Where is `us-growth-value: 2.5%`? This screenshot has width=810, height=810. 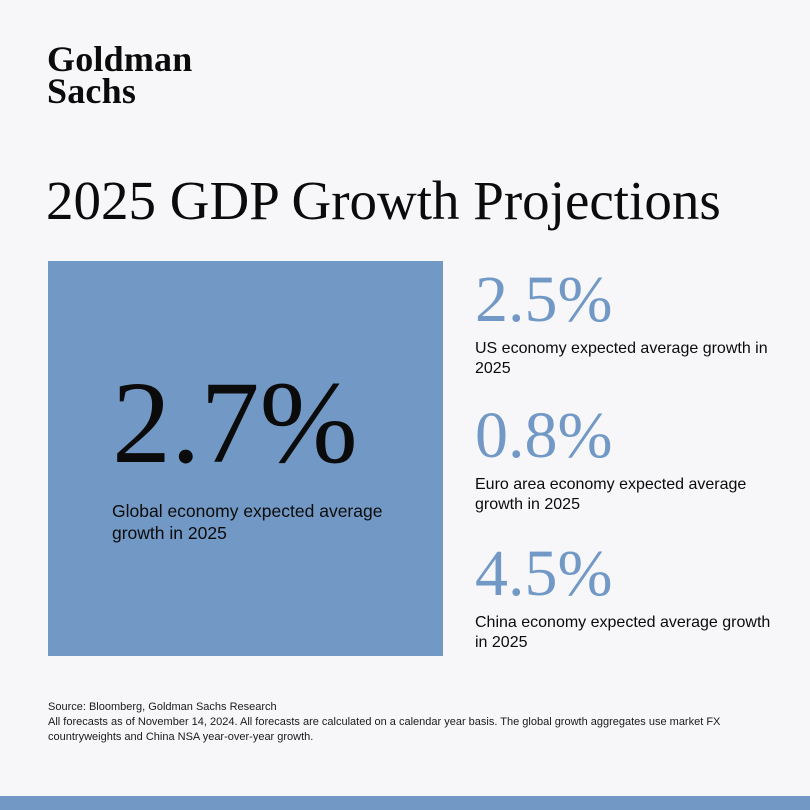
us-growth-value: 2.5% is located at coordinates (544, 299).